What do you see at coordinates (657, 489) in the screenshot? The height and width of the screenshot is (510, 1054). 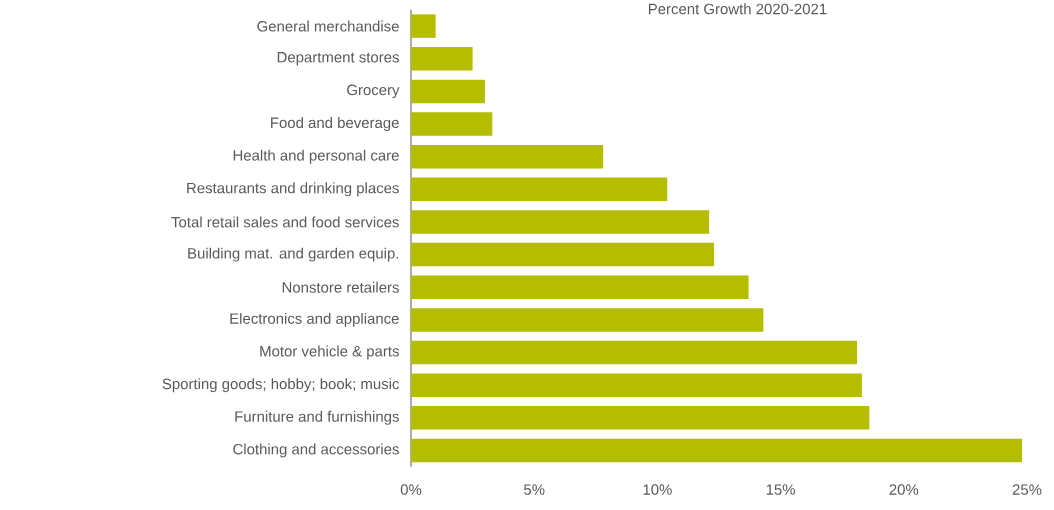 I see `x-tick-label: 10%` at bounding box center [657, 489].